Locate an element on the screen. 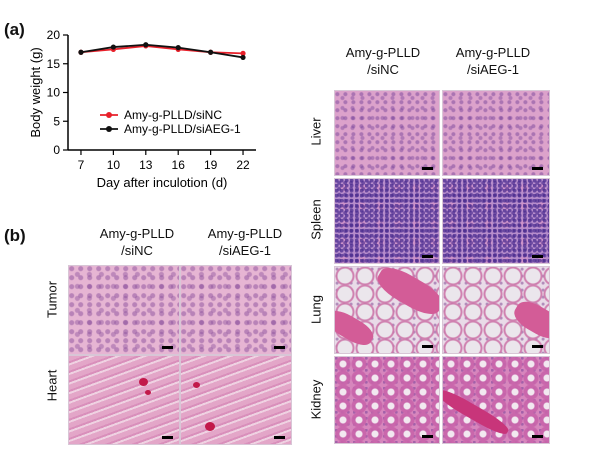  legend-label: Amy-g-PLLD/siNC is located at coordinates (173, 115).